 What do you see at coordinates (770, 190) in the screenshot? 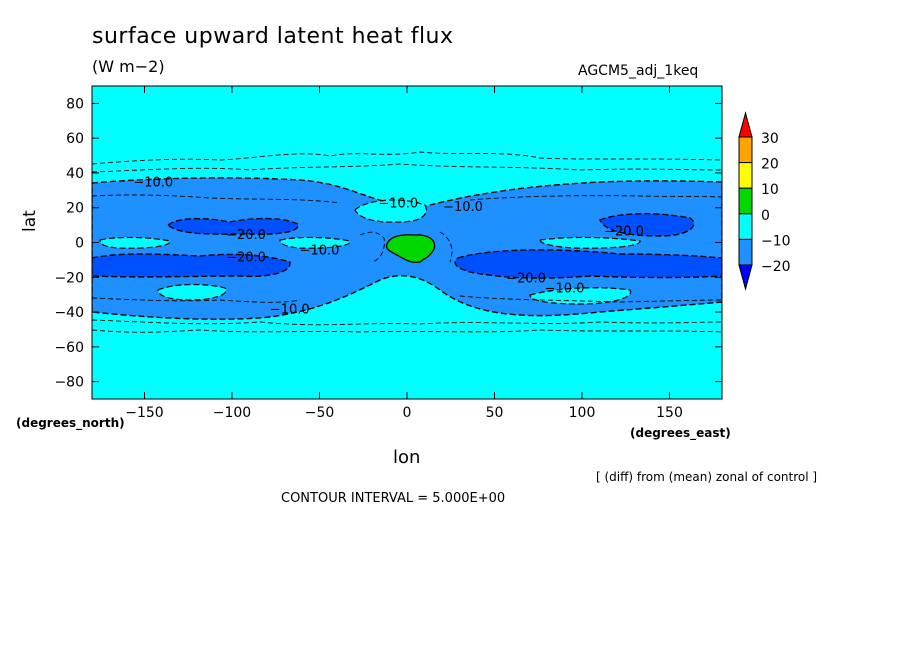
I see `colorbar-label: 10` at bounding box center [770, 190].